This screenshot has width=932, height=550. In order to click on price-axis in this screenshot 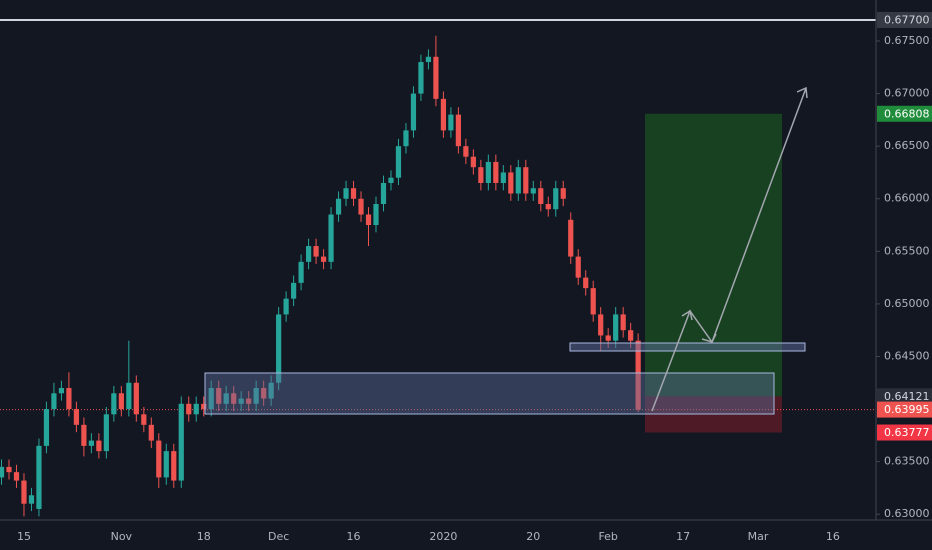, I will do `click(904, 275)`.